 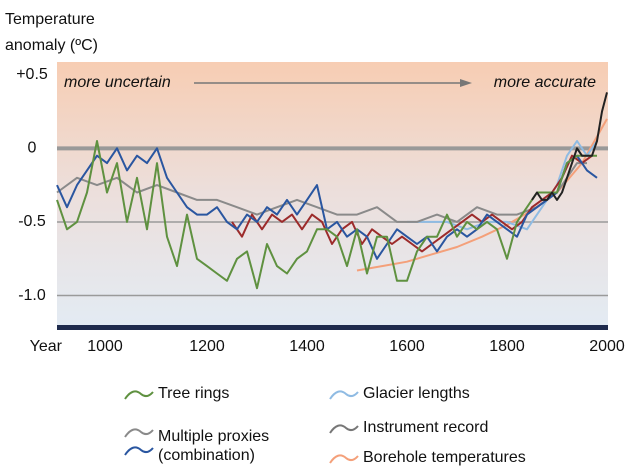 What do you see at coordinates (545, 82) in the screenshot?
I see `annotation: more accurate` at bounding box center [545, 82].